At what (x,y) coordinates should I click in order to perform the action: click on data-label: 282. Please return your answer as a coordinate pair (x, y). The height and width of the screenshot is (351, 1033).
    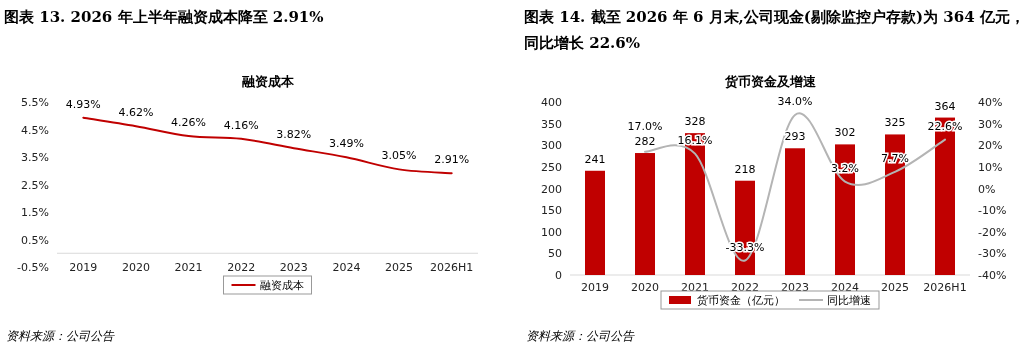
    Looking at the image, I should click on (645, 142).